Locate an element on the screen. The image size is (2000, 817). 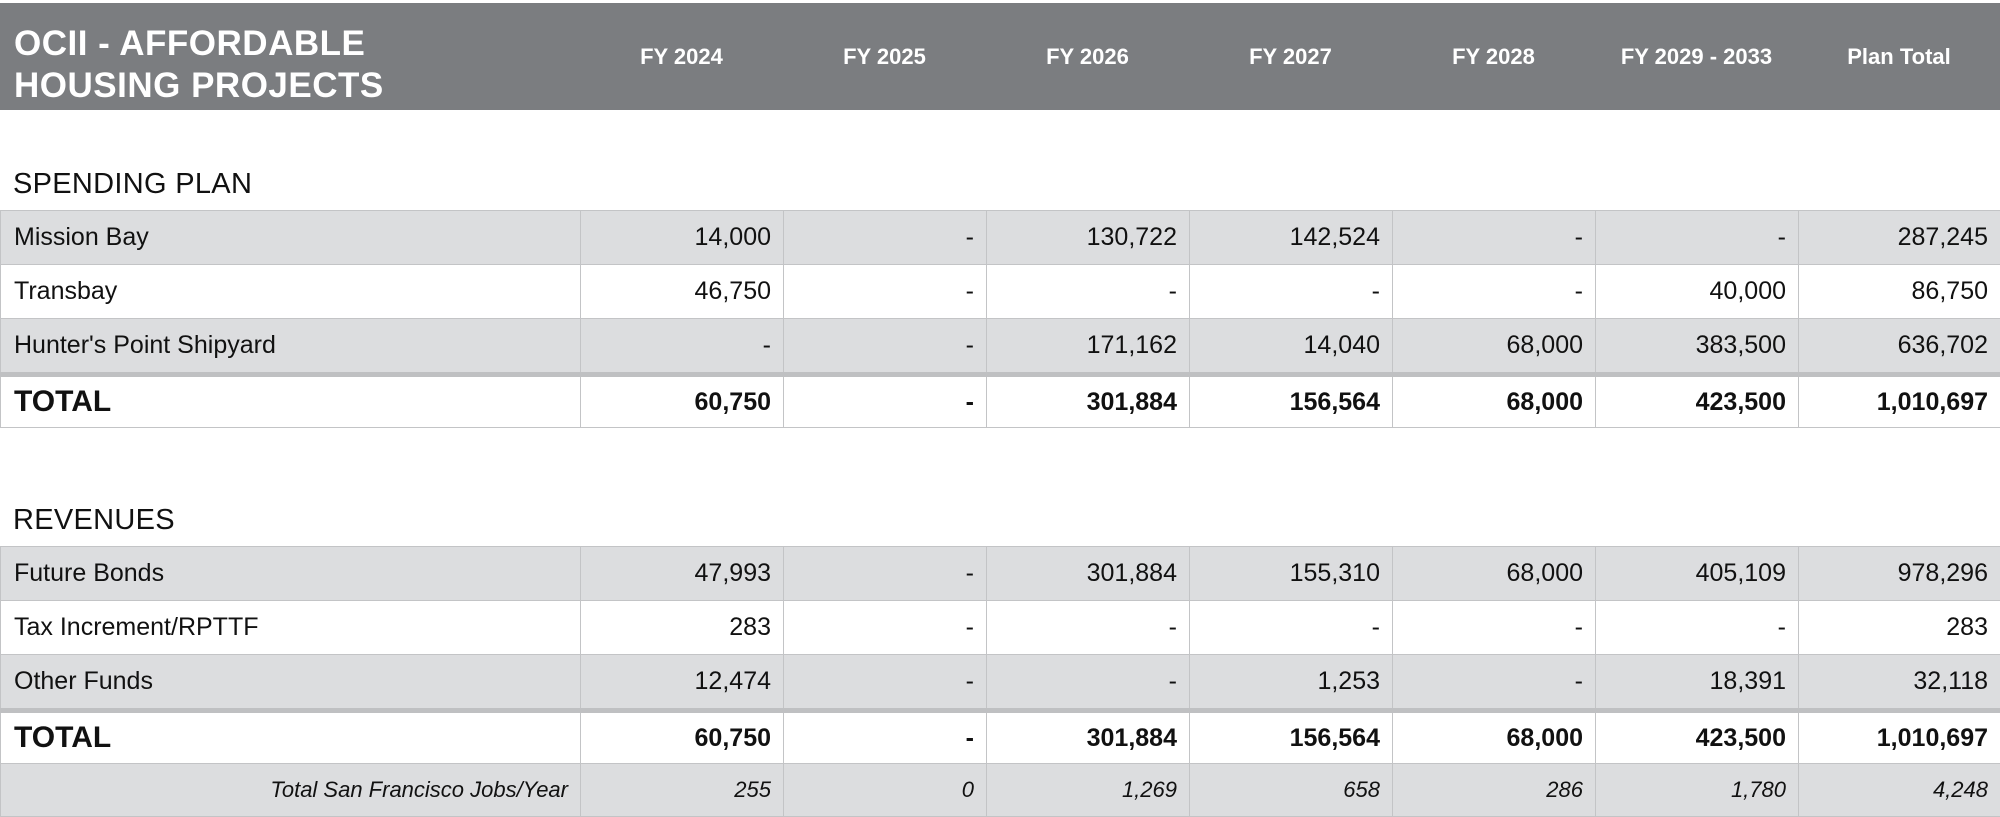
section-title-spending: SPENDING PLAN is located at coordinates (133, 184).